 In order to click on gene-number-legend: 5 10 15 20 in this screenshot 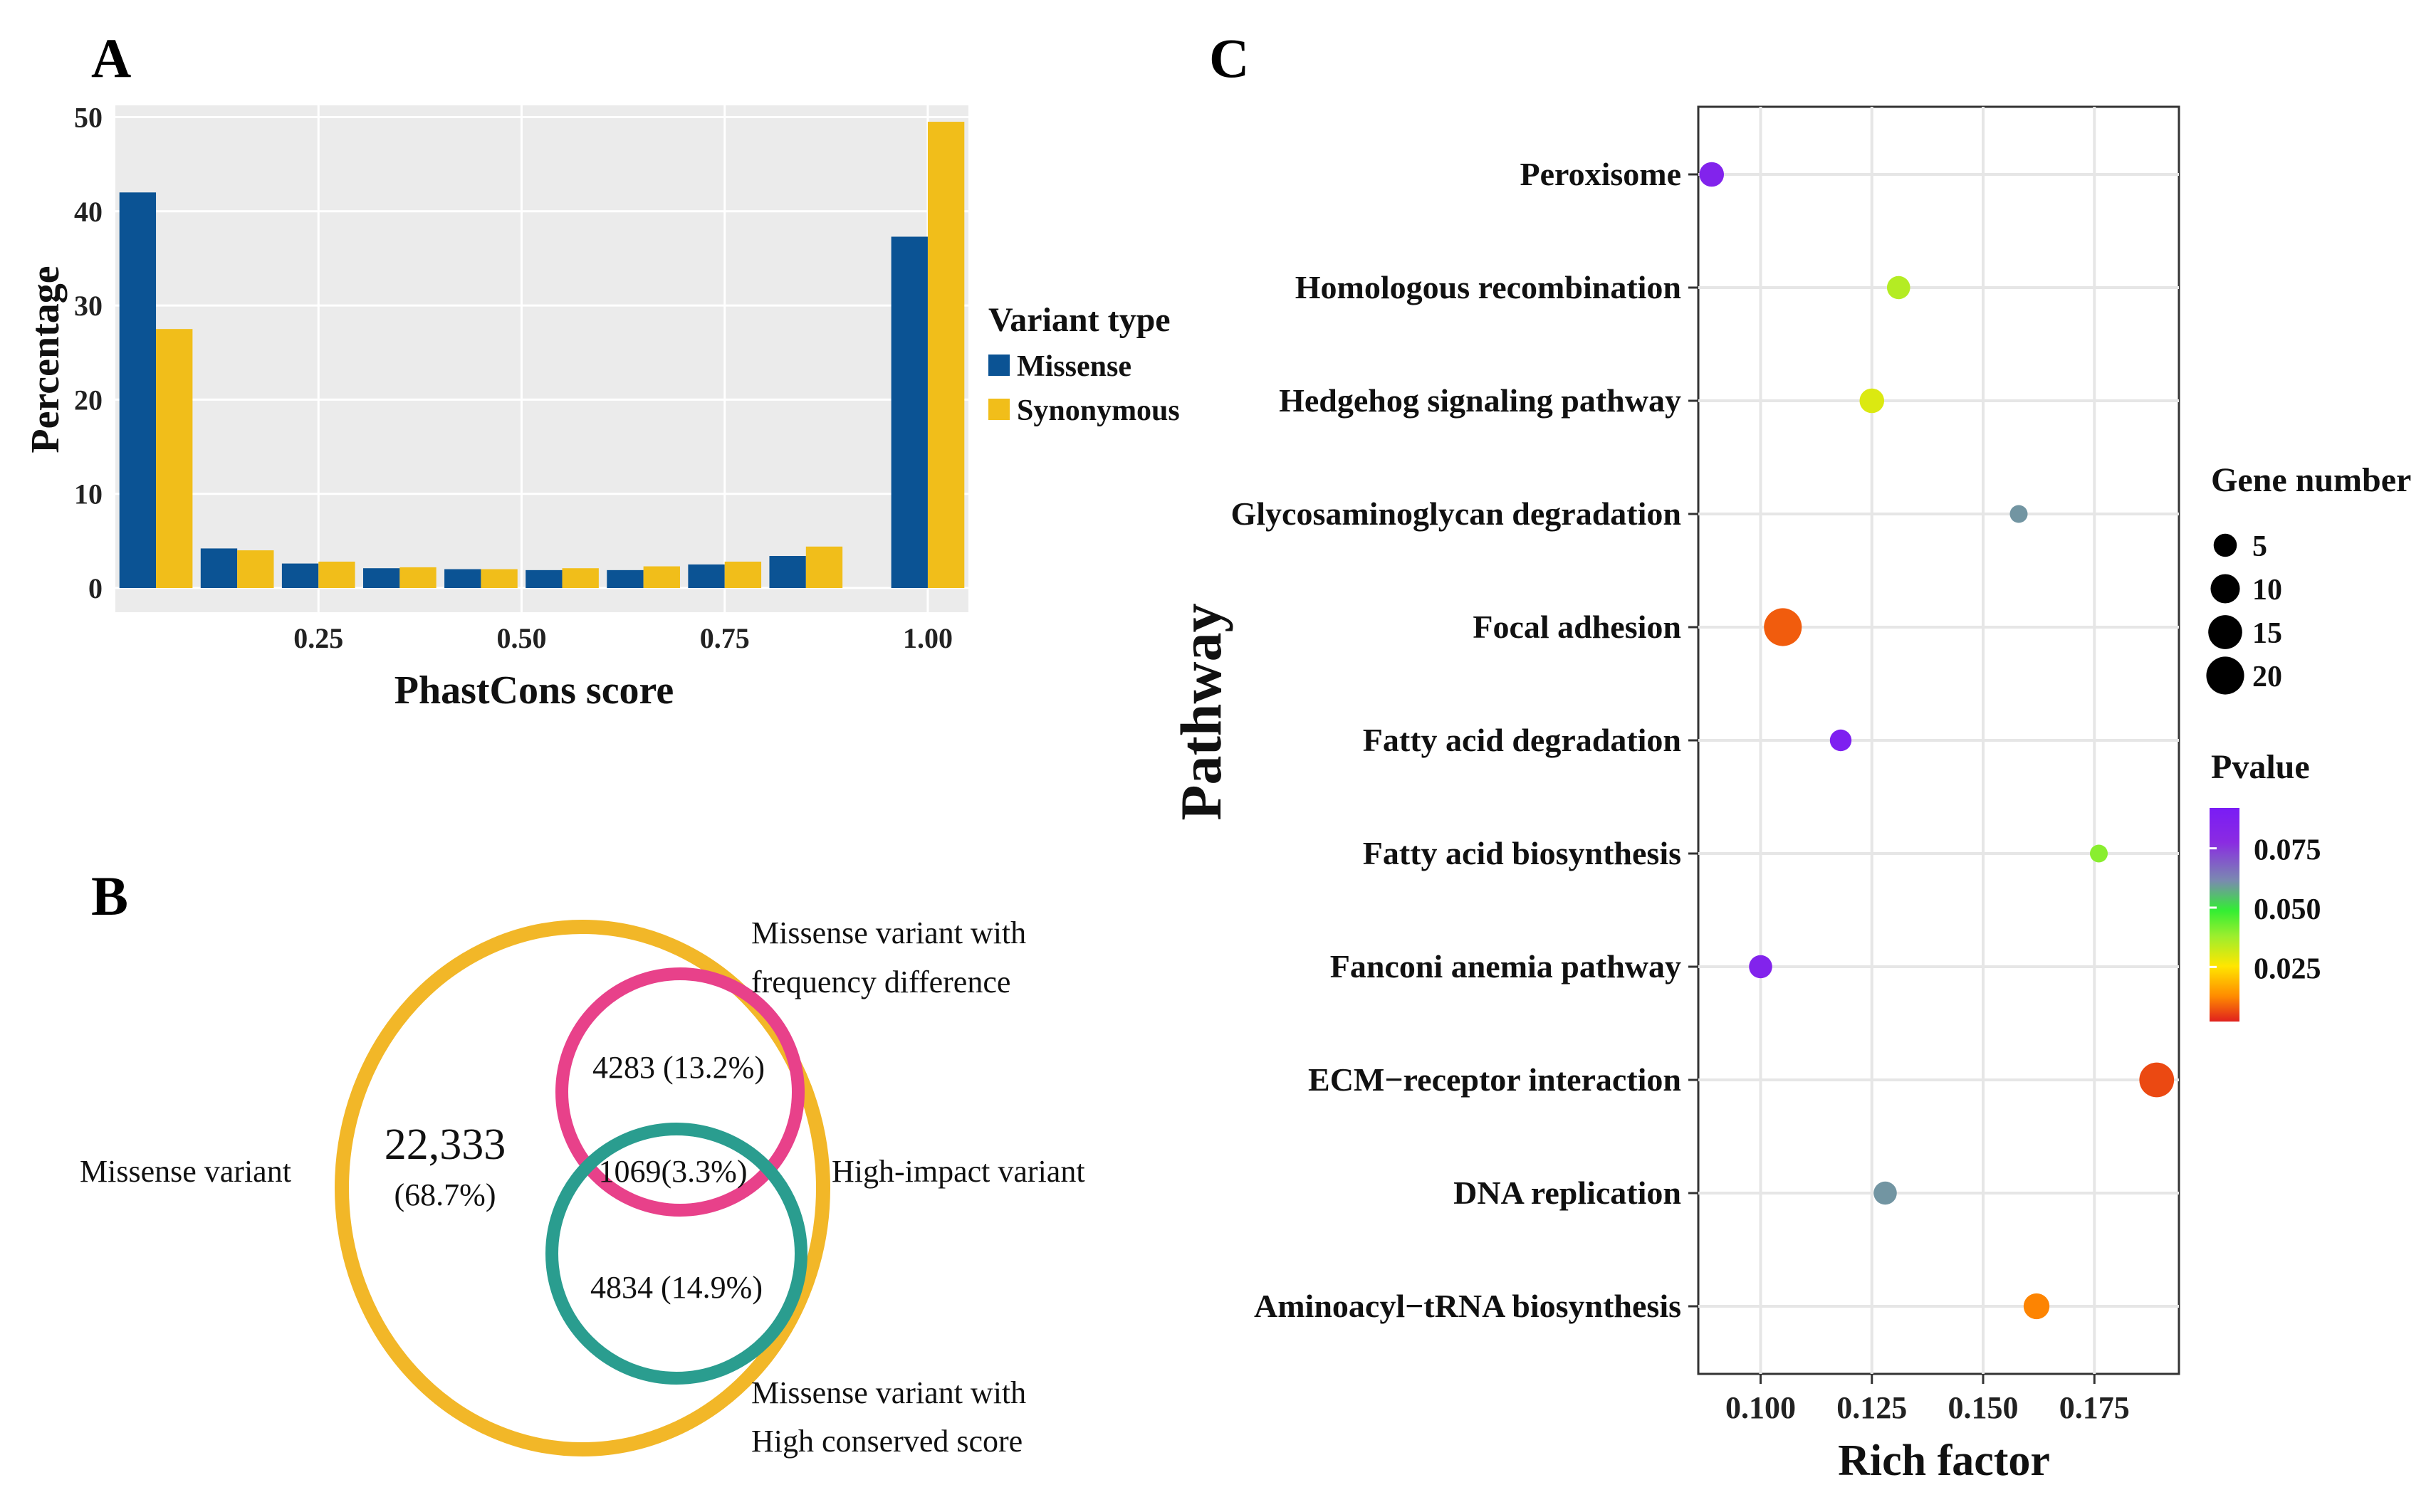, I will do `click(2244, 612)`.